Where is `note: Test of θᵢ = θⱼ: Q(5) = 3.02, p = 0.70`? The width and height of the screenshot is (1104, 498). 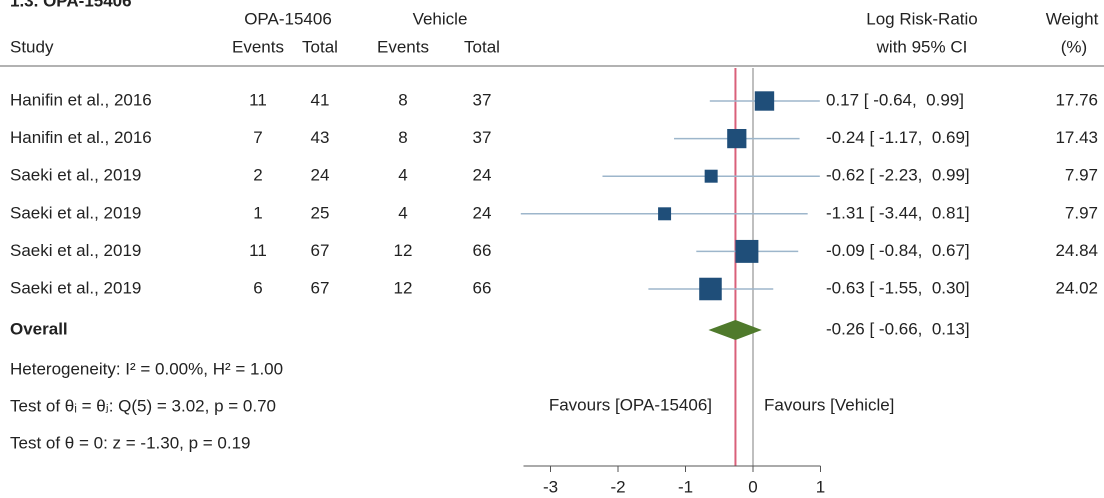 note: Test of θᵢ = θⱼ: Q(5) = 3.02, p = 0.70 is located at coordinates (143, 405).